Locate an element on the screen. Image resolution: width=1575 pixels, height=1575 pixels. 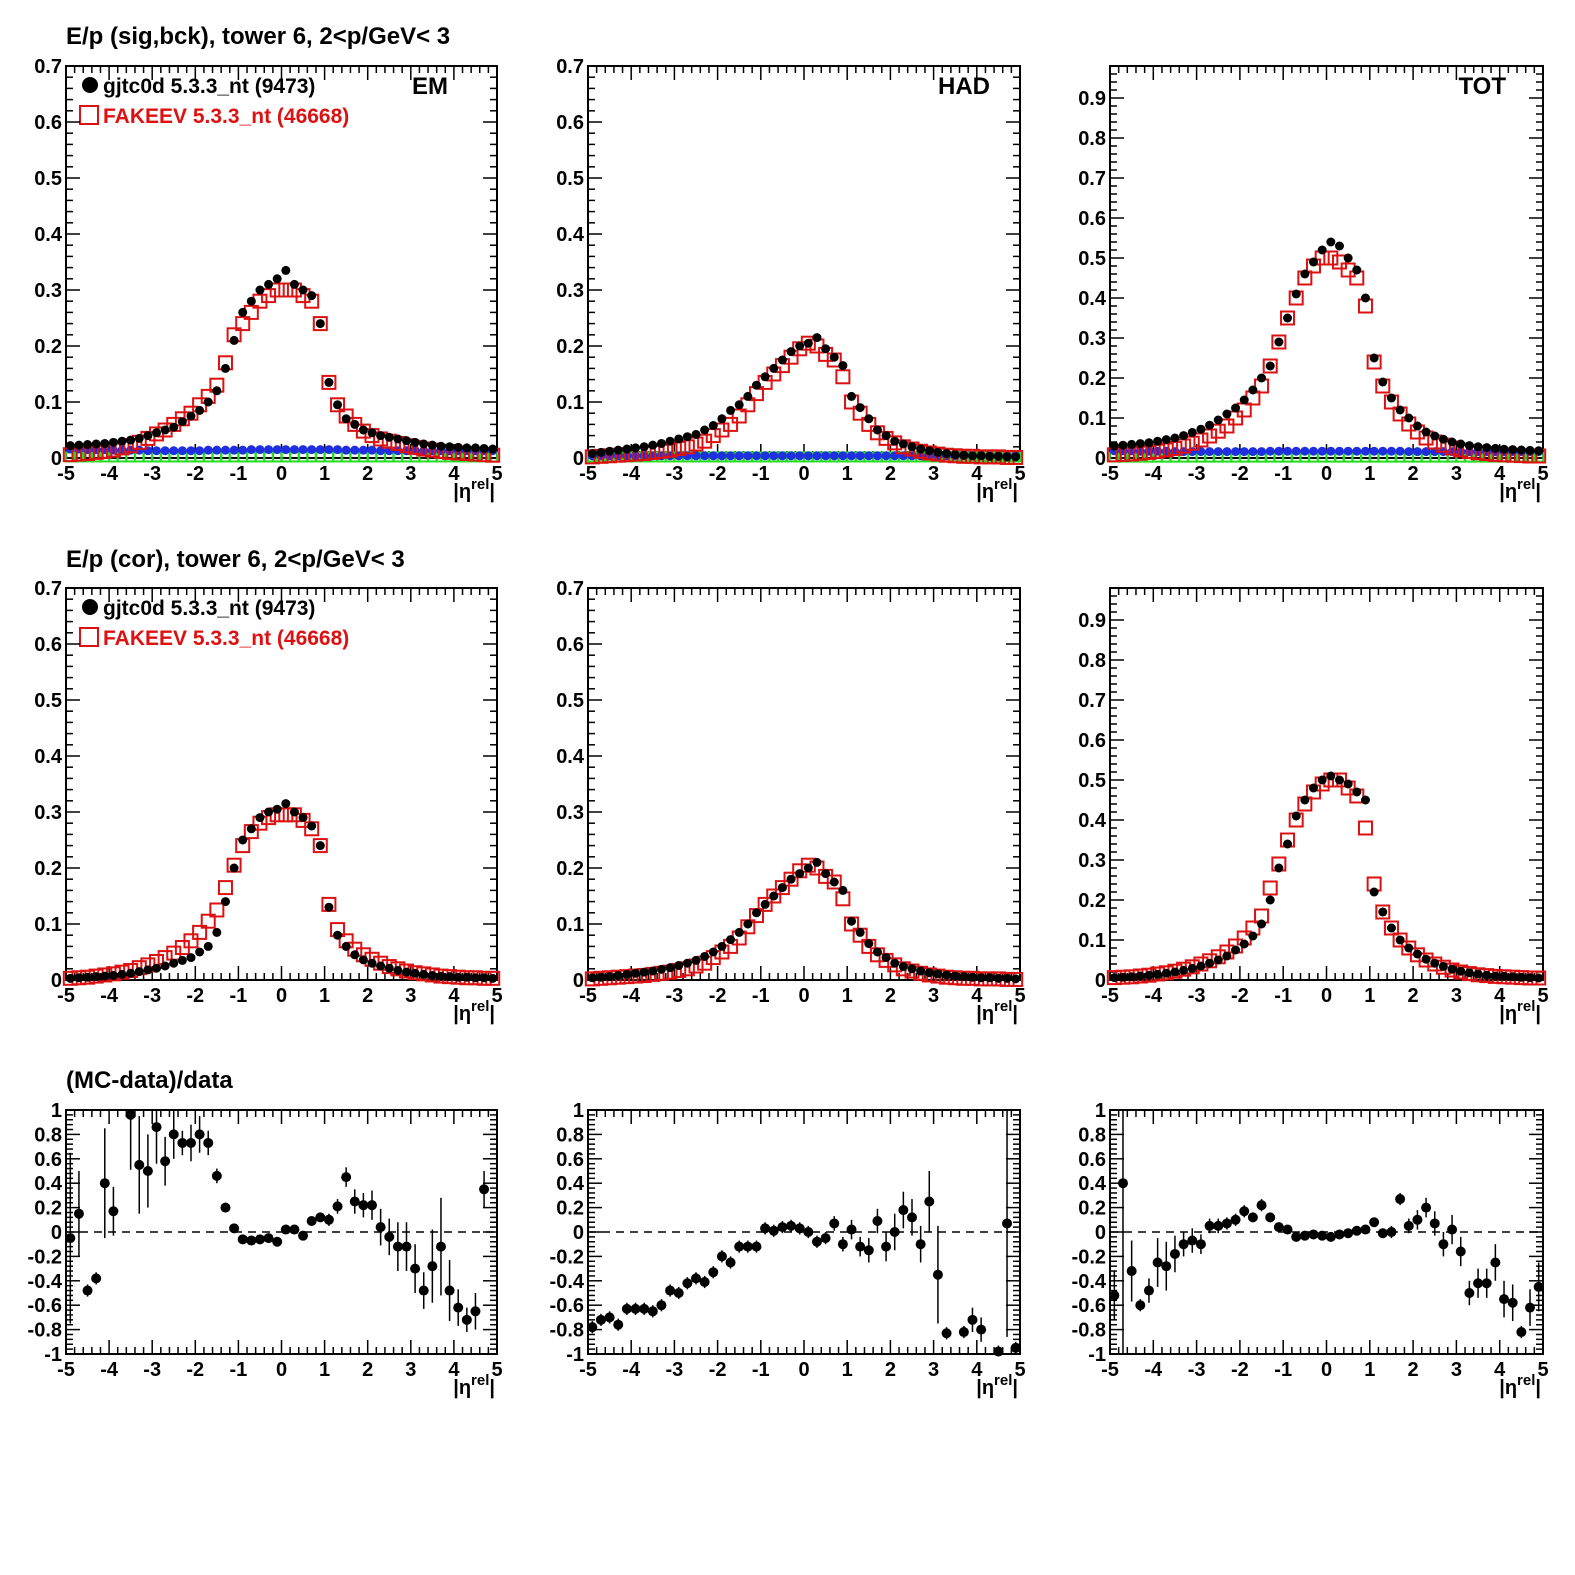
x-tick-label: -5 is located at coordinates (588, 1370).